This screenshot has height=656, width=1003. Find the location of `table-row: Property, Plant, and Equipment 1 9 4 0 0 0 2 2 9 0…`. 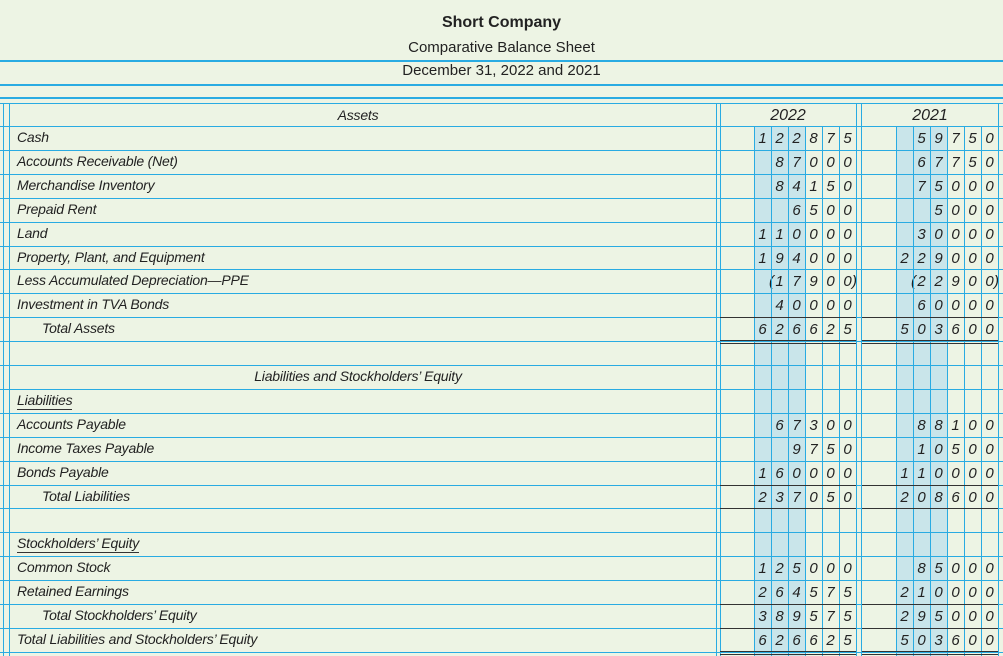

table-row: Property, Plant, and Equipment 1 9 4 0 0 0 2 2 9 0… is located at coordinates (501, 257).